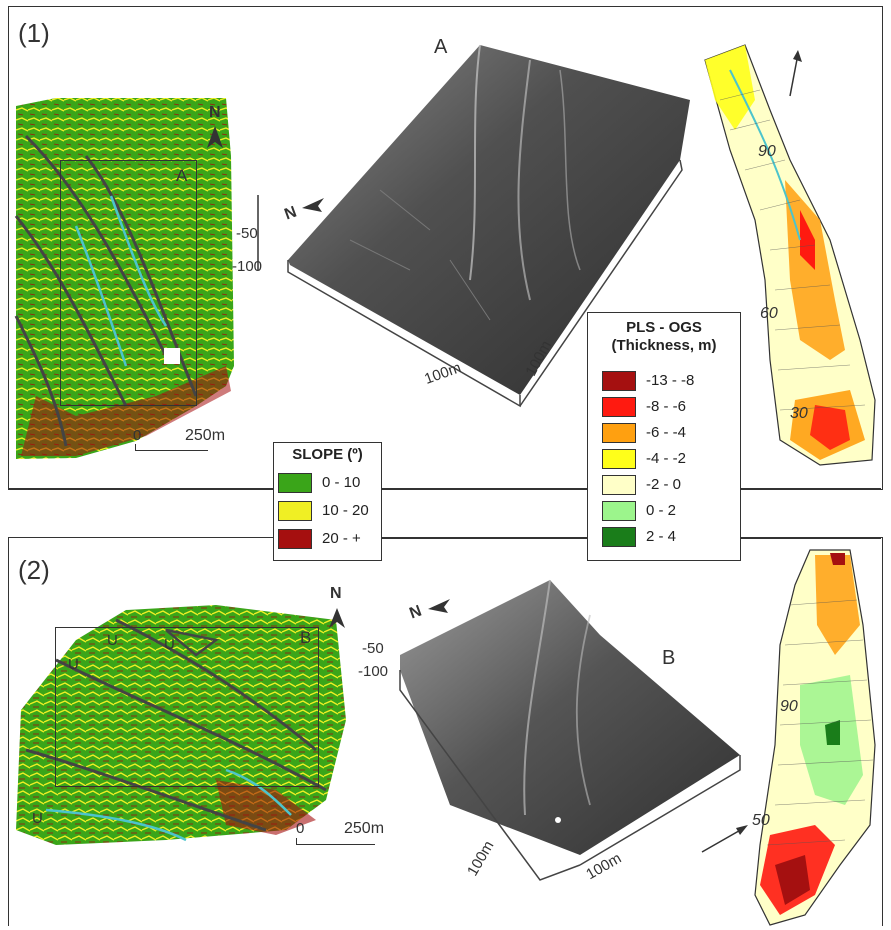  Describe the element at coordinates (670, 380) in the screenshot. I see `legend-item-label: -13 - -8` at that location.